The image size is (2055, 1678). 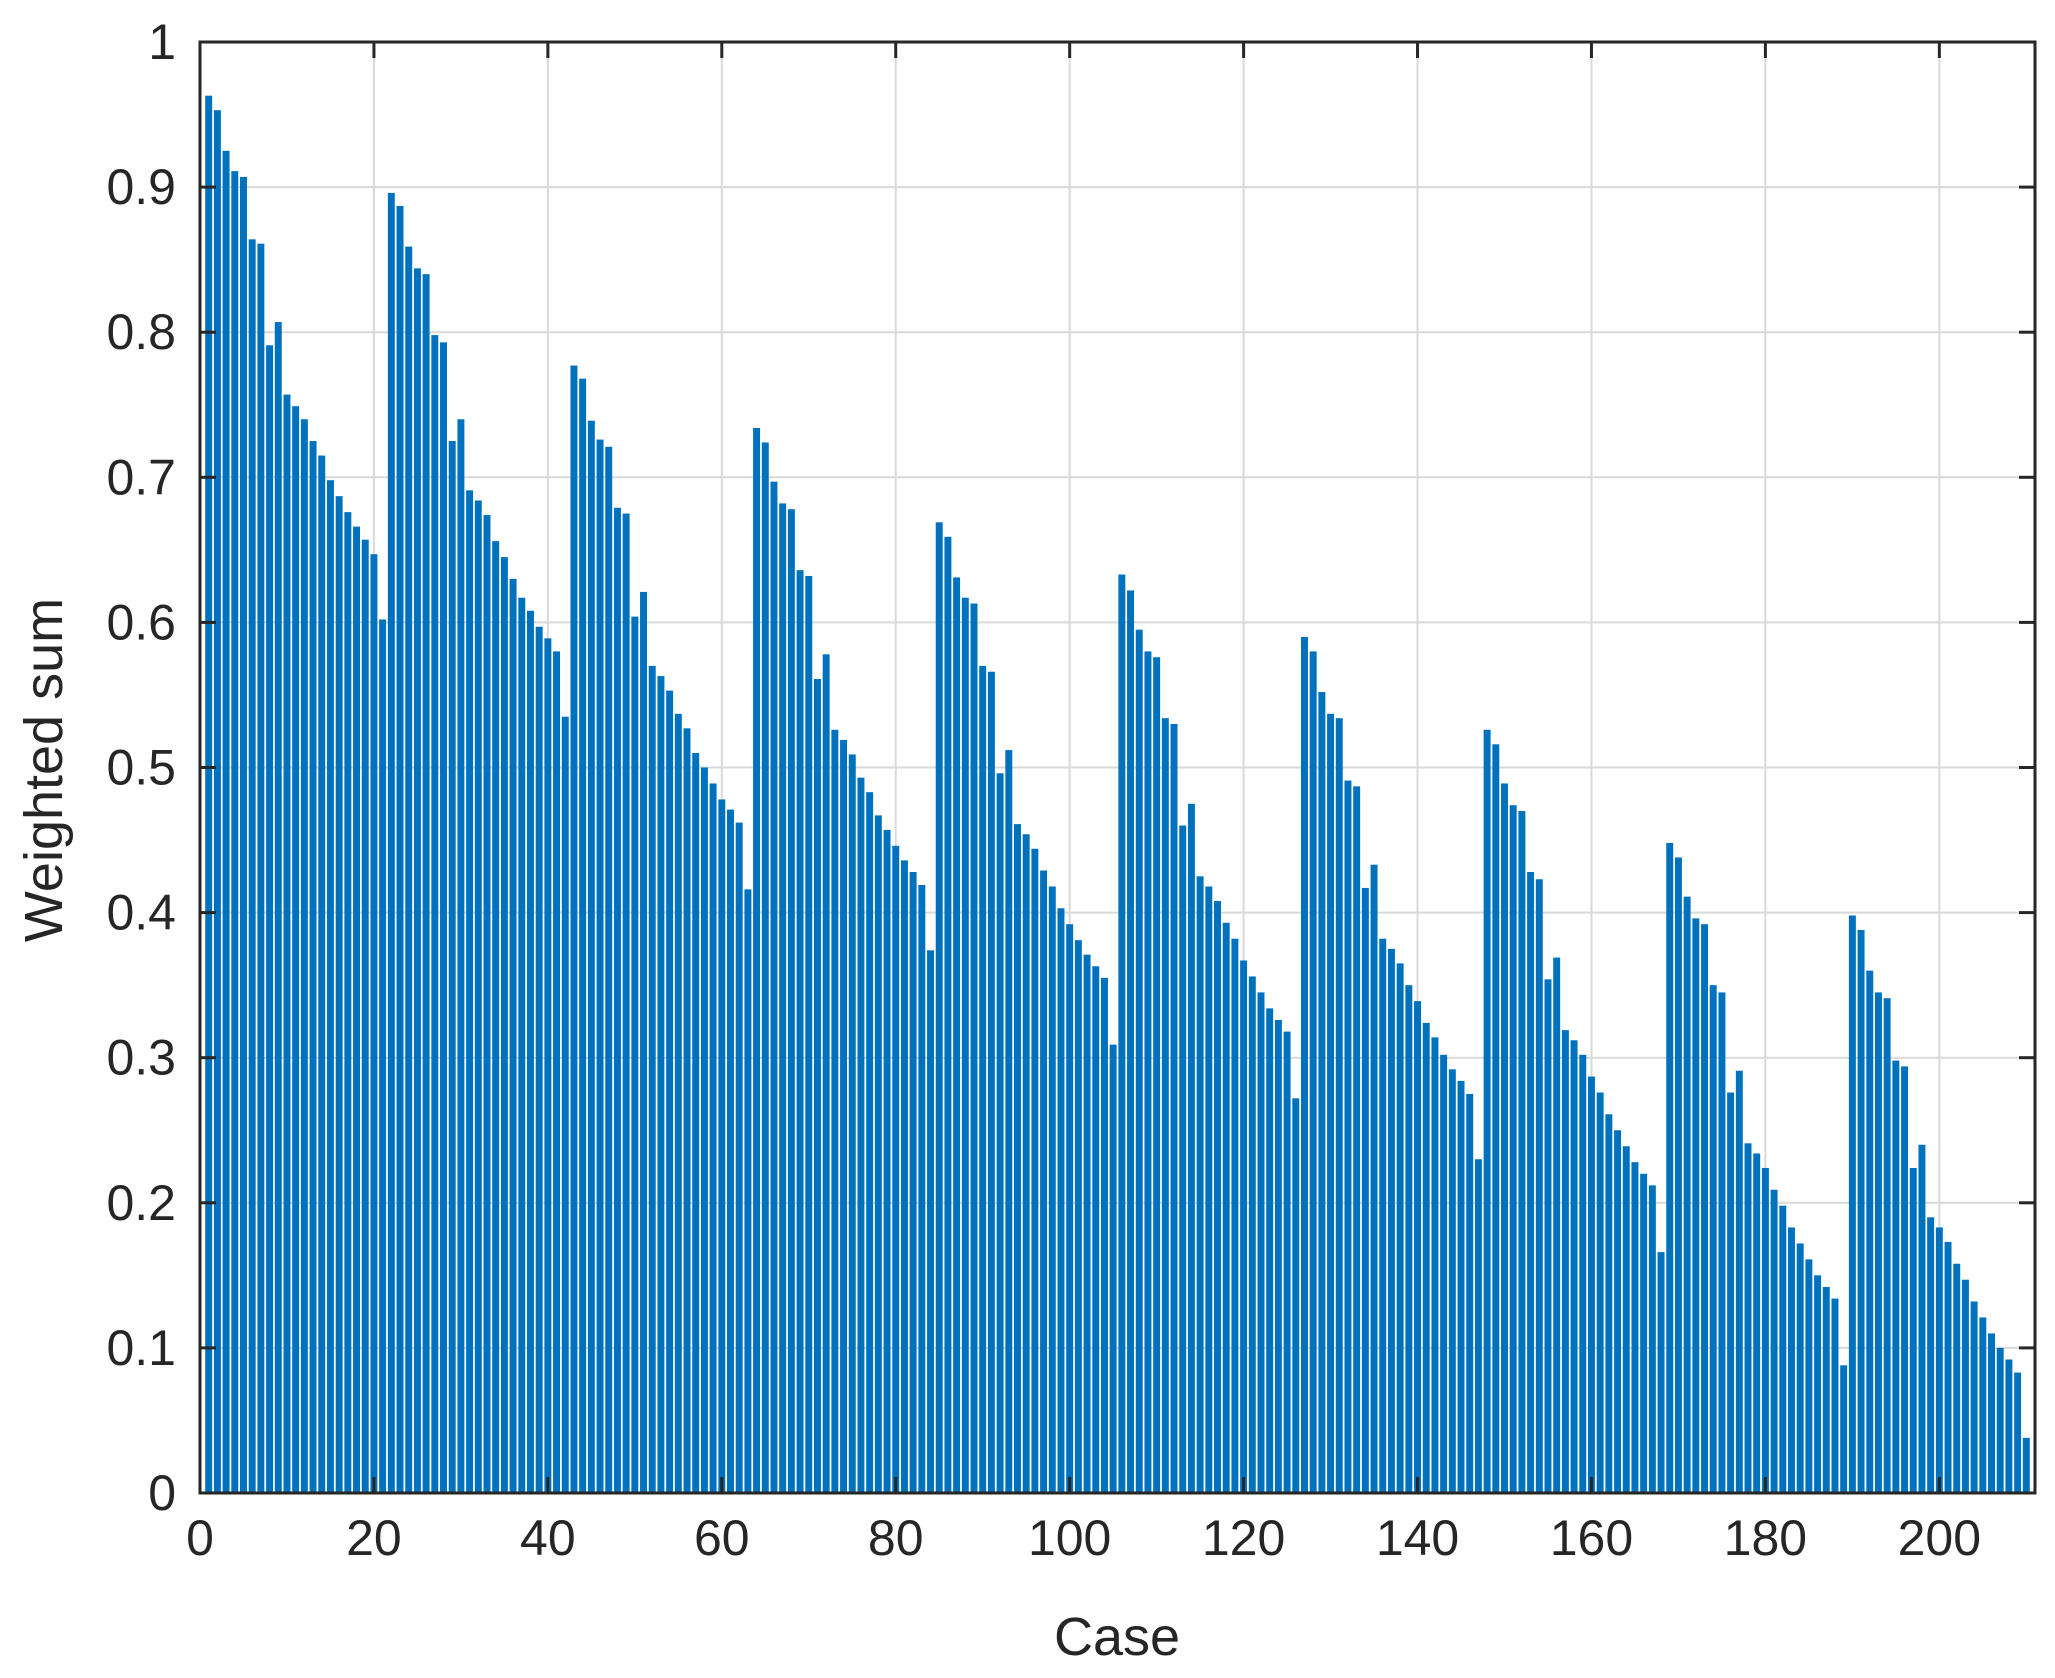 I want to click on y-tick-label: 0.2, so click(x=141, y=1203).